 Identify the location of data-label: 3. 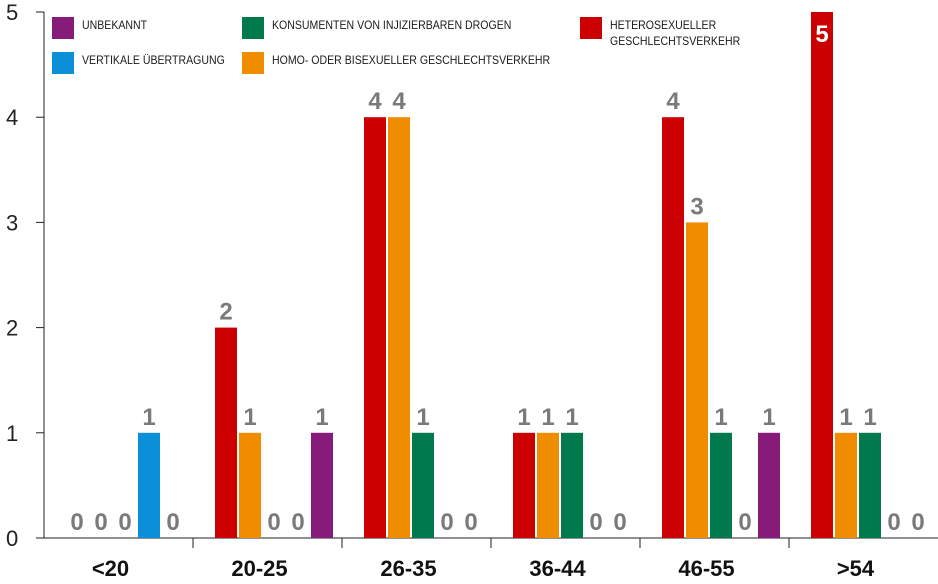
(696, 206).